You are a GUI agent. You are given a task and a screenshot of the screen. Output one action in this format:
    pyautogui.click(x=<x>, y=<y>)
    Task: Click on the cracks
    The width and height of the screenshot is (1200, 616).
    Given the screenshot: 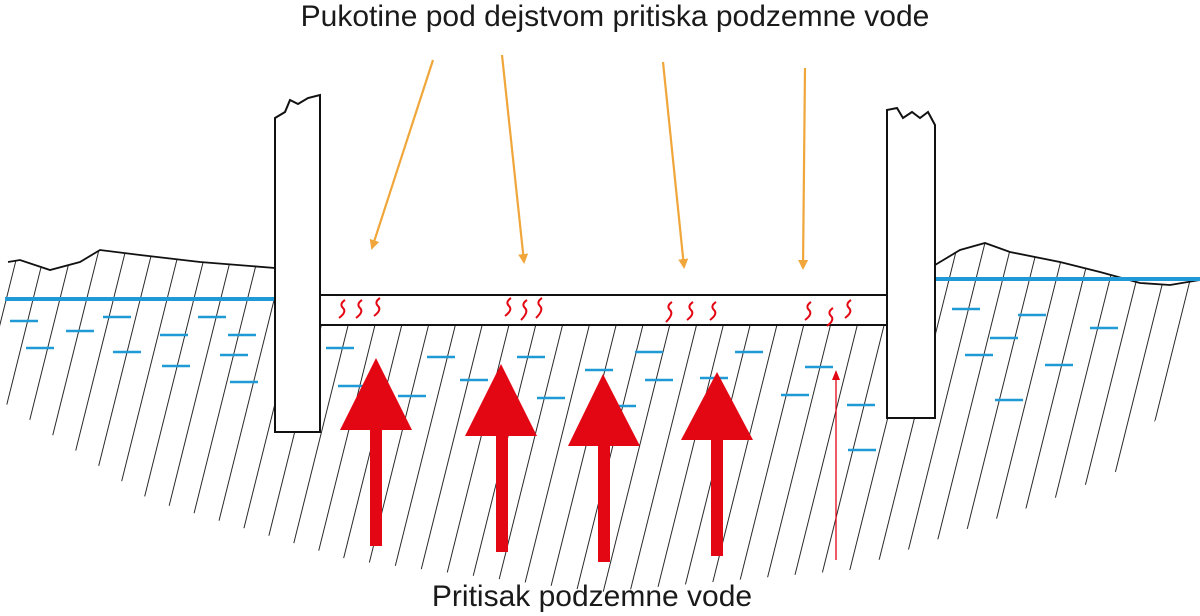 What is the action you would take?
    pyautogui.click(x=595, y=312)
    